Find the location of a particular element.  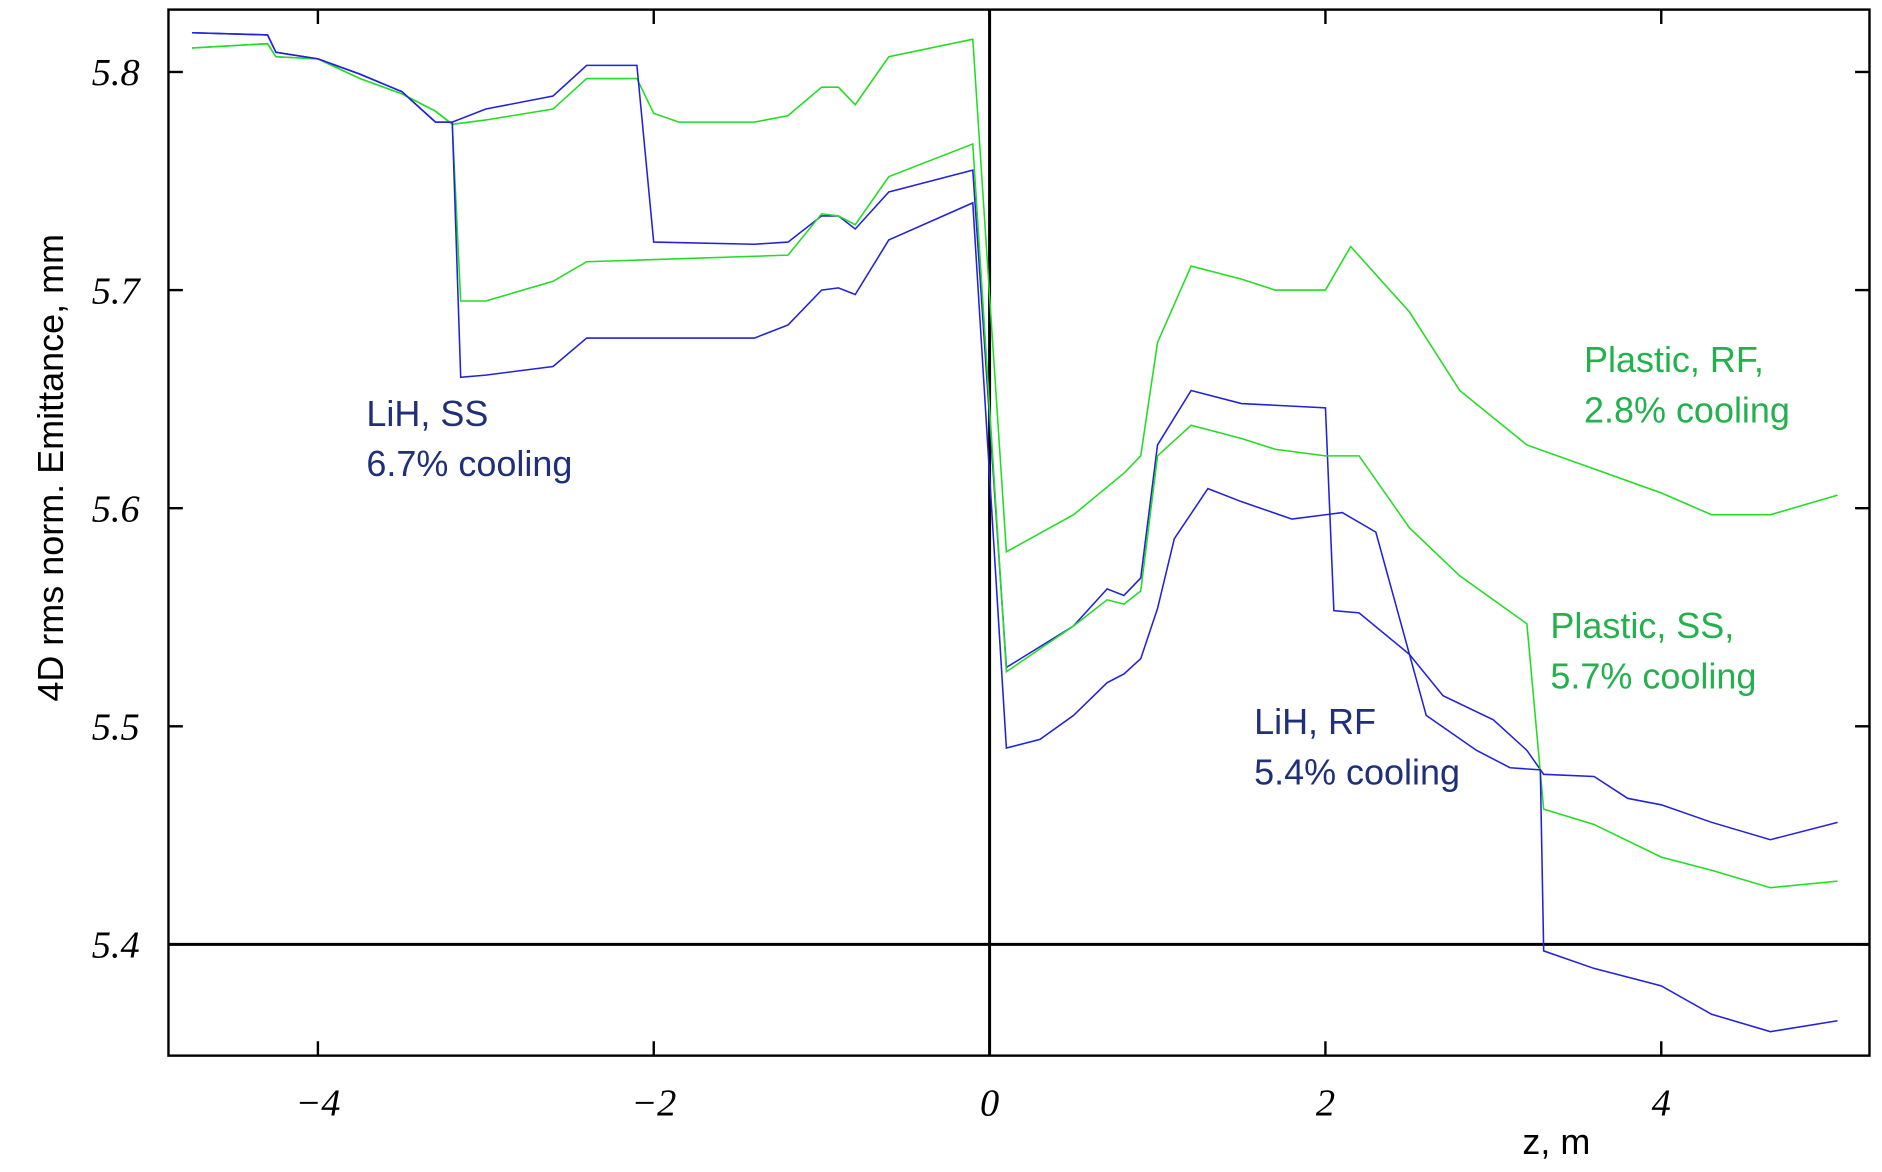

x-tick-label: 4 is located at coordinates (1661, 1104).